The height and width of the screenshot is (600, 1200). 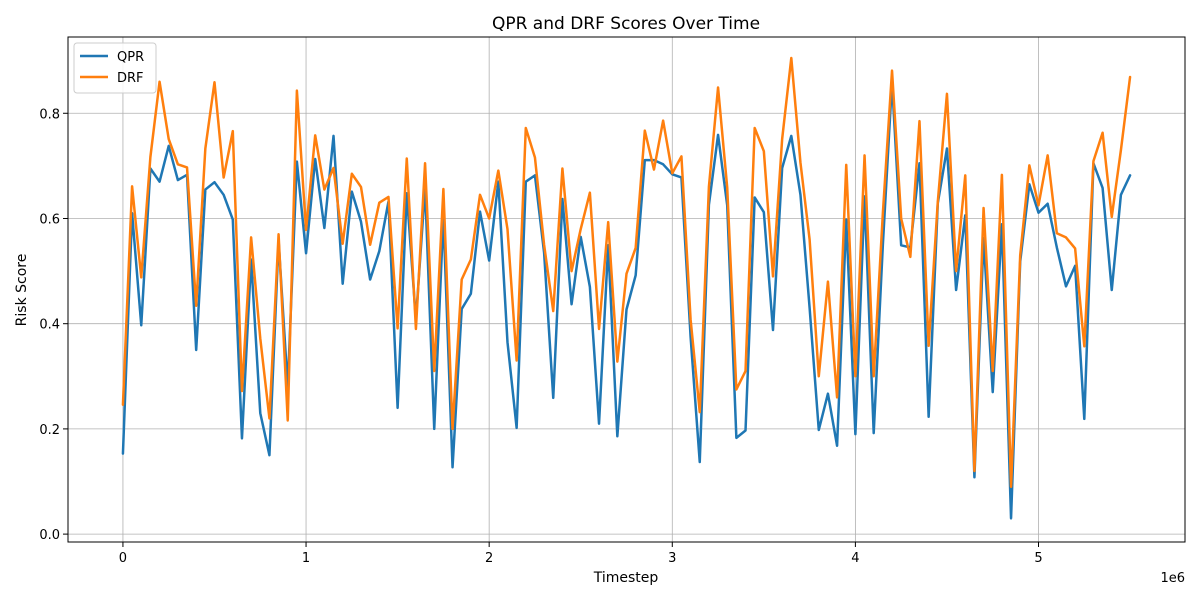 What do you see at coordinates (130, 57) in the screenshot?
I see `legend-label-qpr: QPR` at bounding box center [130, 57].